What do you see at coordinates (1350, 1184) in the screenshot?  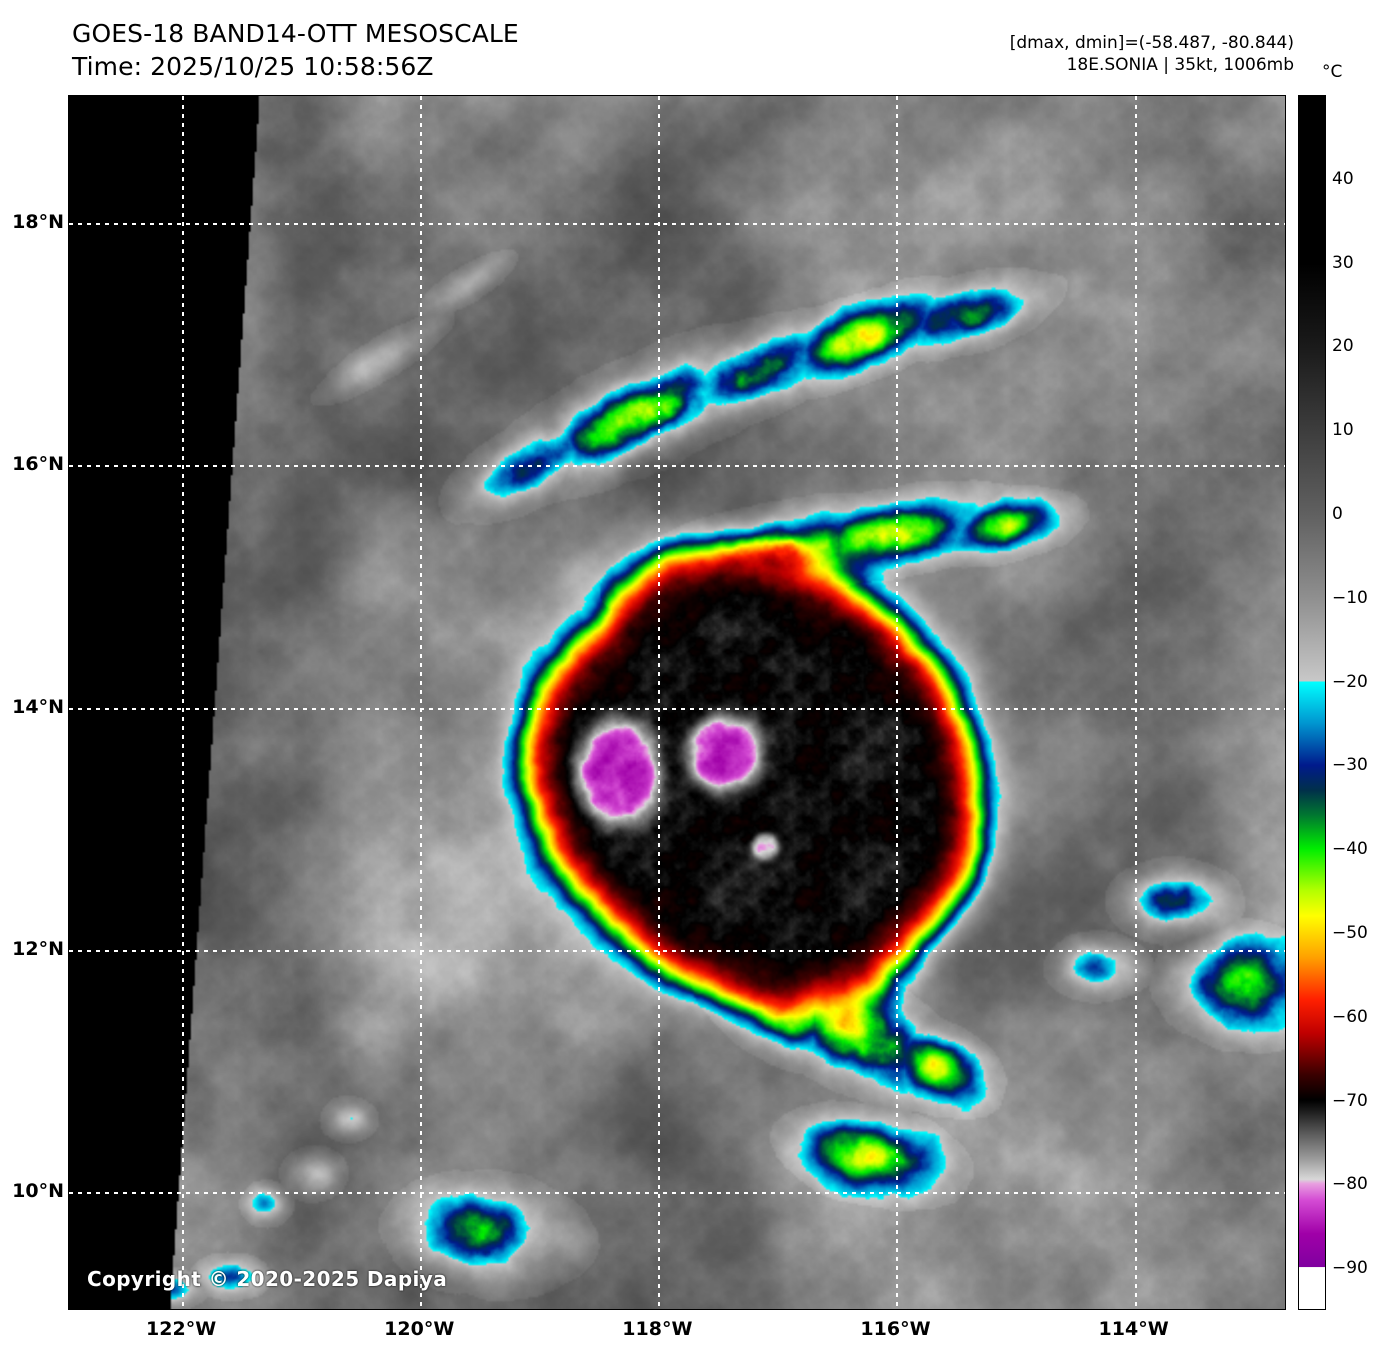 I see `colorbar-tick-label: −80` at bounding box center [1350, 1184].